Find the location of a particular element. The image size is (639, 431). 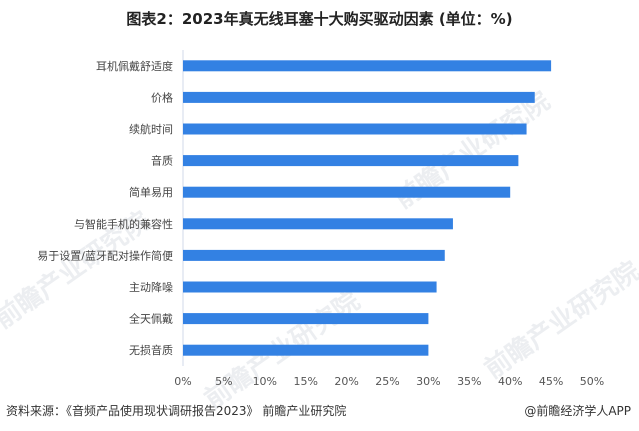

x-tick-label: 0% is located at coordinates (182, 381).